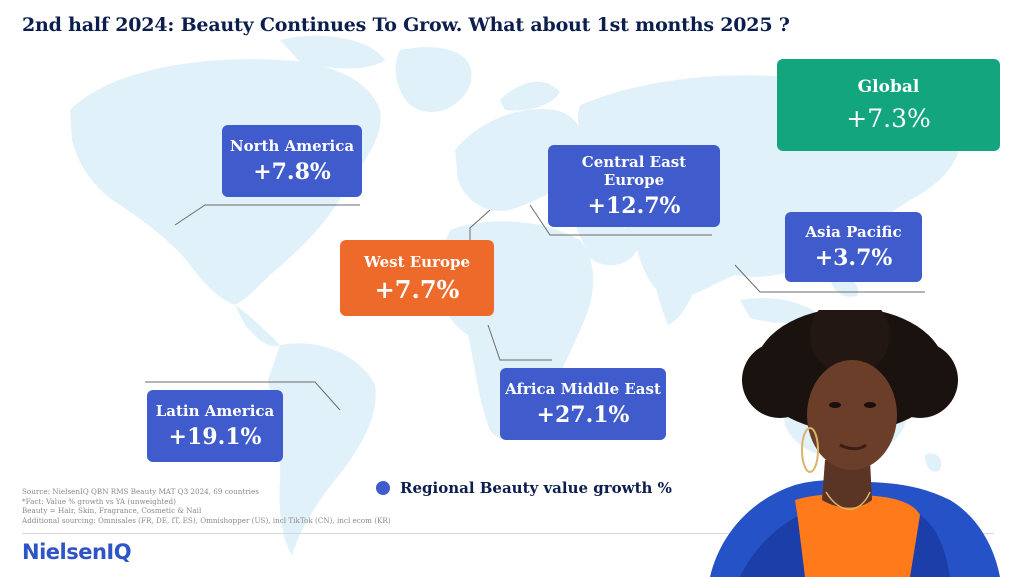  I want to click on legend: Regional Beauty value growth %, so click(524, 488).